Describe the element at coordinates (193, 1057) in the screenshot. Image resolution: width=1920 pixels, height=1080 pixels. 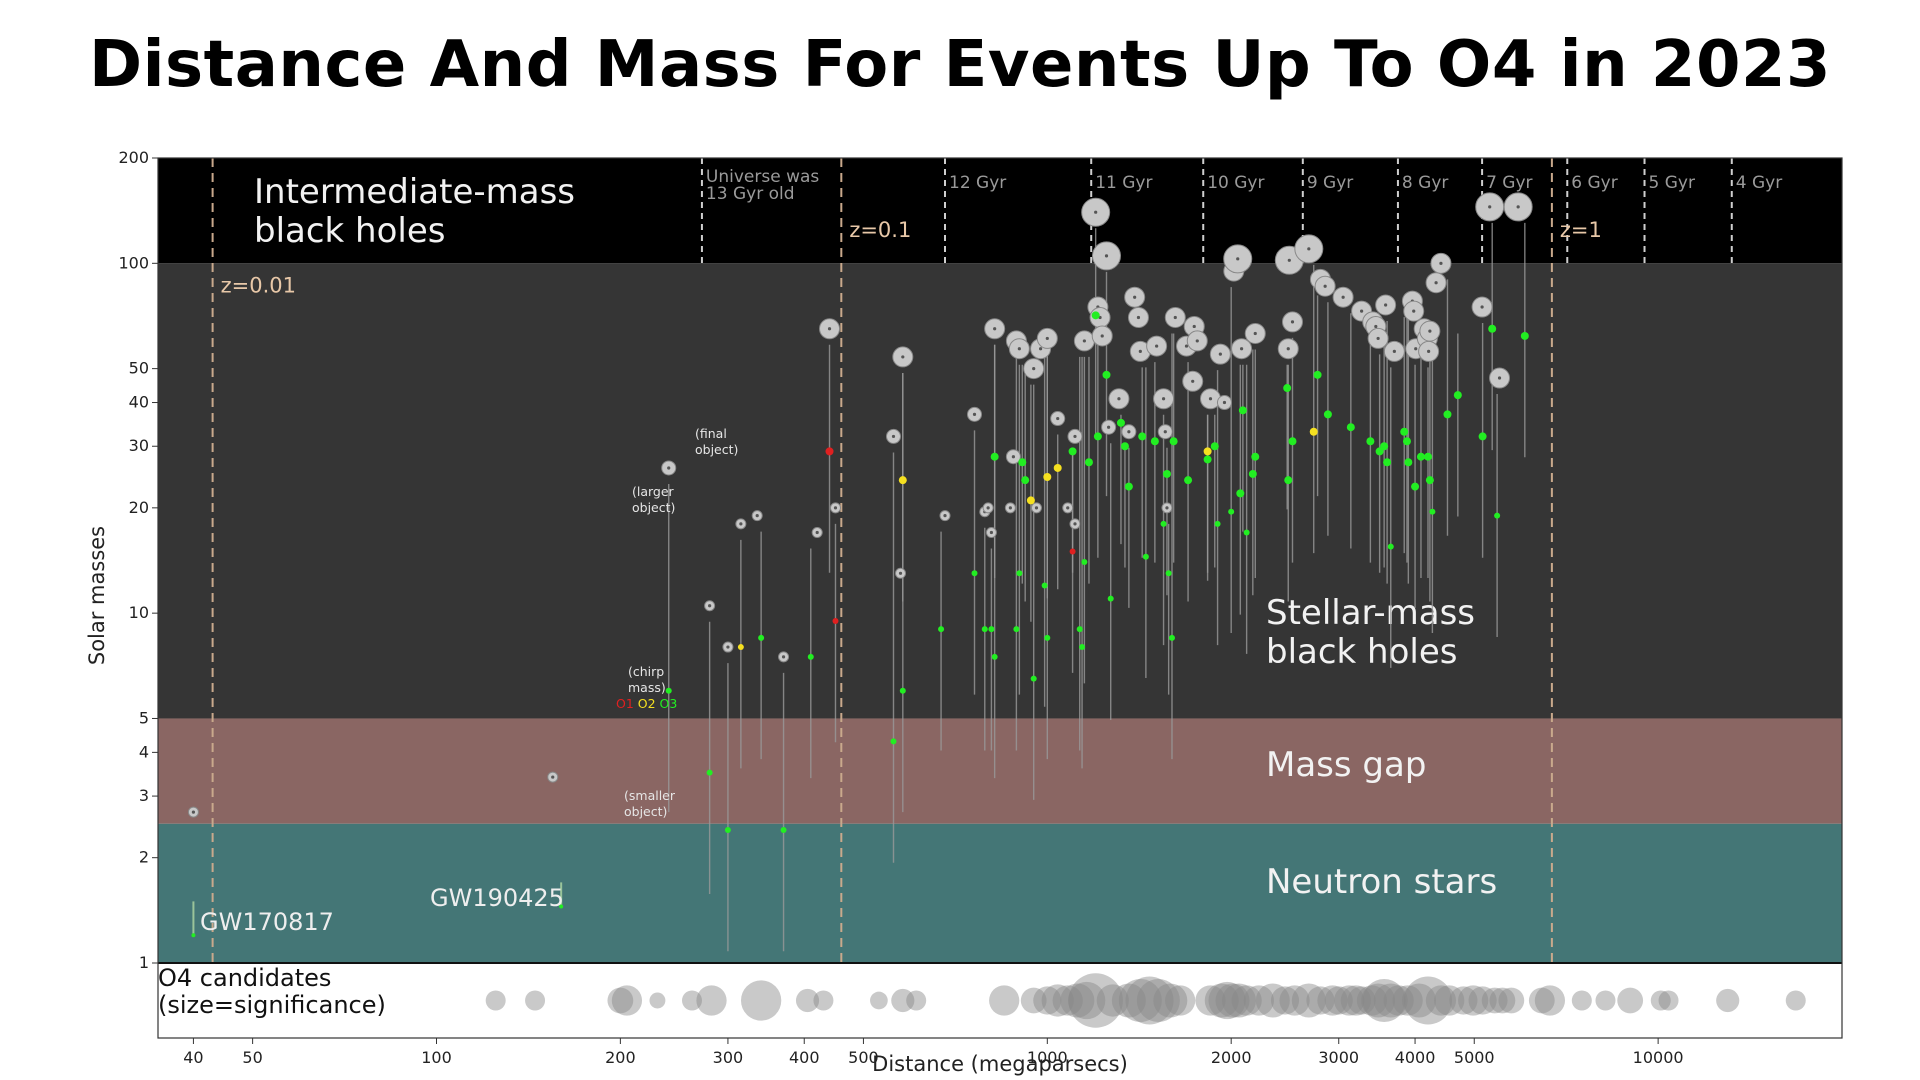
I see `x-tick-label: 40` at that location.